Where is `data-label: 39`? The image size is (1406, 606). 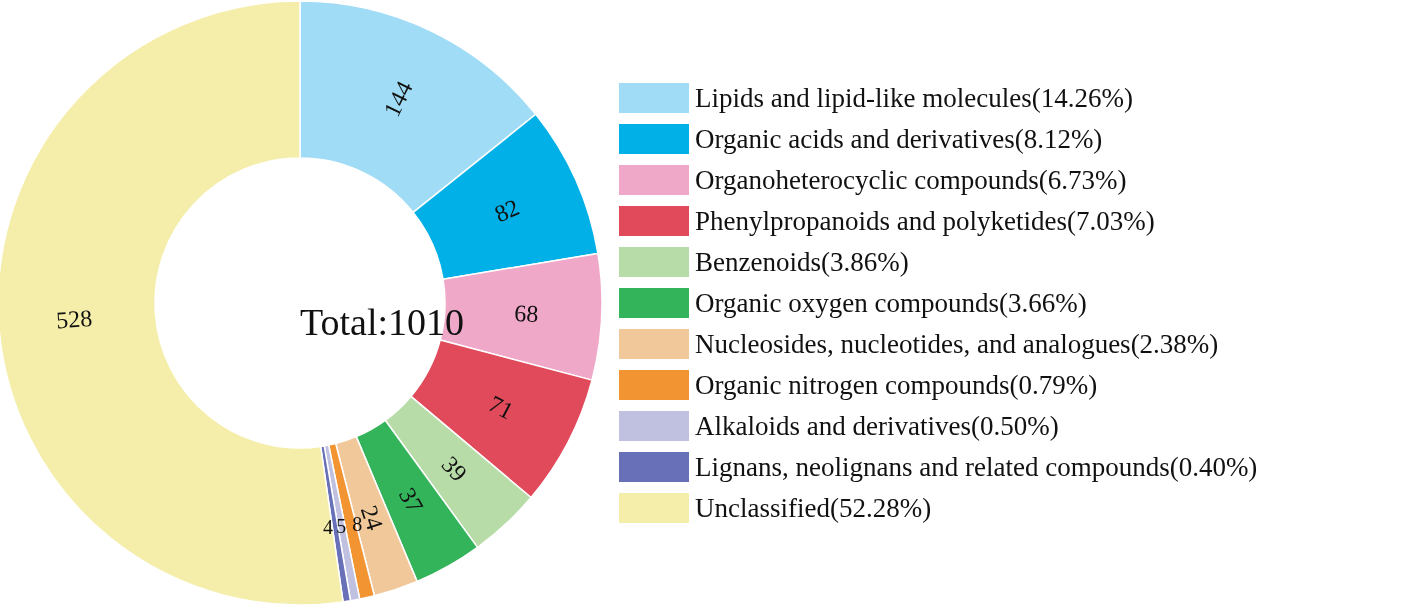
data-label: 39 is located at coordinates (454, 469).